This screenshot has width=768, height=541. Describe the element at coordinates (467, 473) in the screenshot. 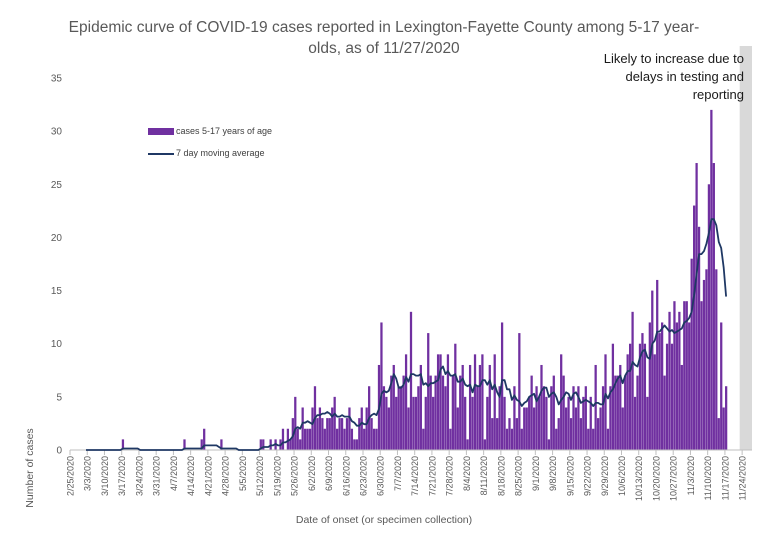

I see `x-tick-label: 8/4/2020` at that location.